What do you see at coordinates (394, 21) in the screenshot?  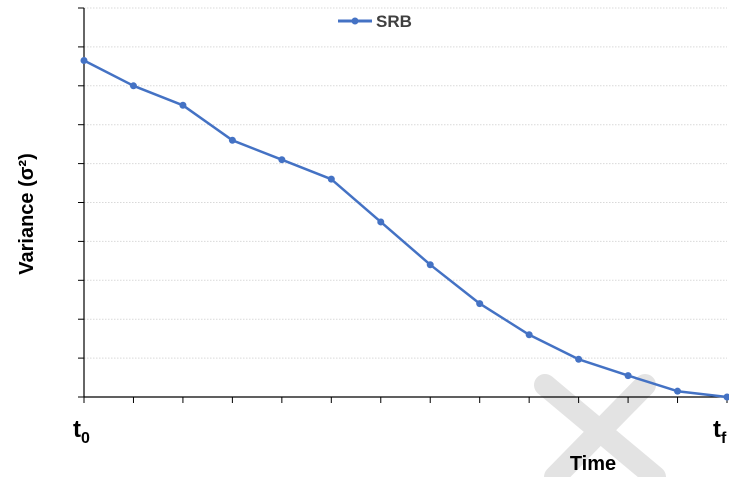 I see `legend-label: SRB` at bounding box center [394, 21].